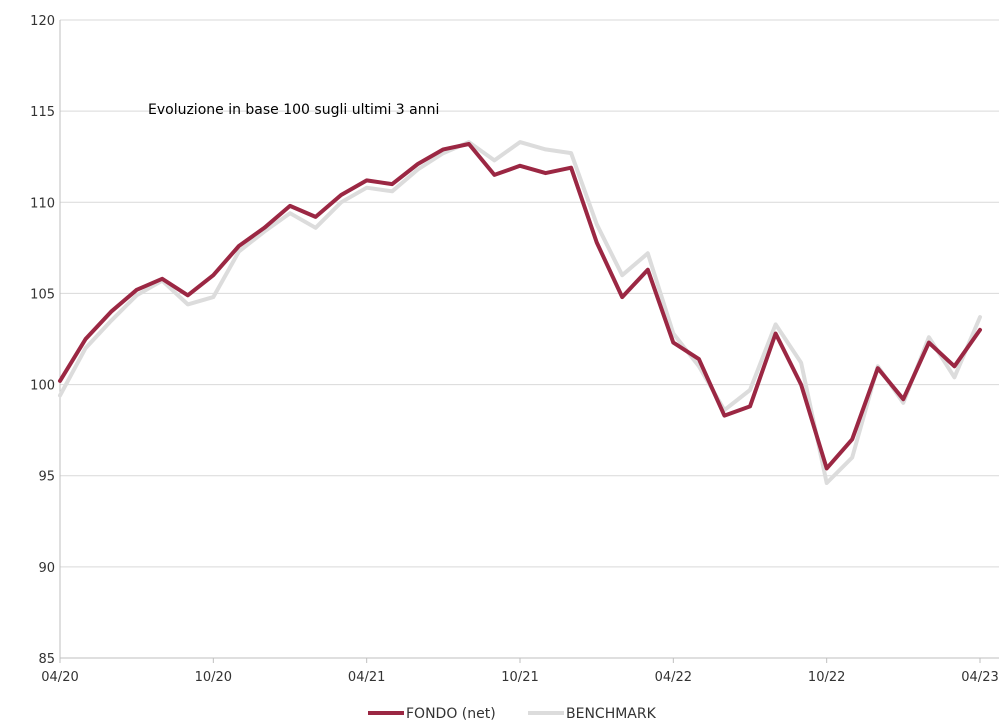  What do you see at coordinates (42, 386) in the screenshot?
I see `y-tick-label-3: 100` at bounding box center [42, 386].